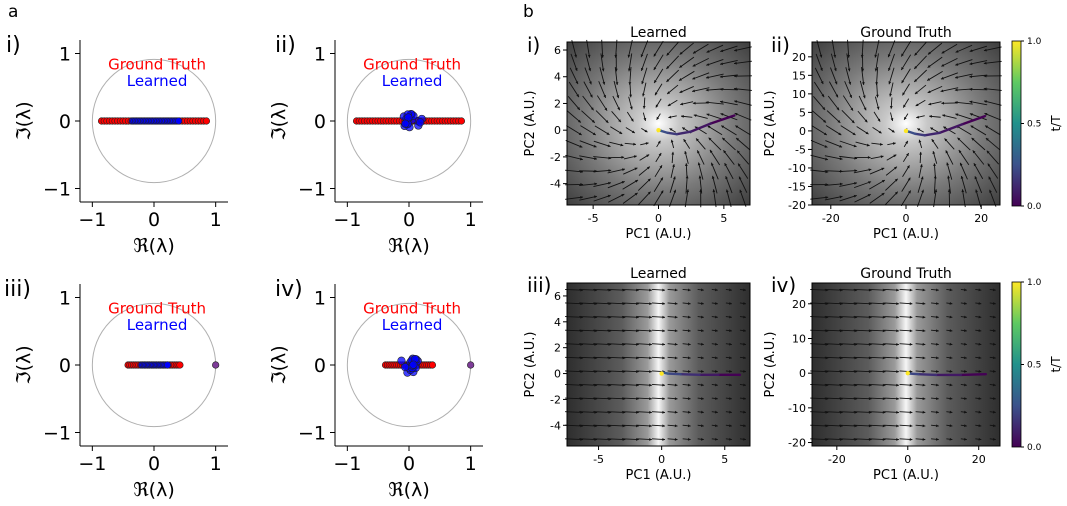 This screenshot has height=506, width=1067. Describe the element at coordinates (974, 120) in the screenshot. I see `trajectory-segment` at that location.